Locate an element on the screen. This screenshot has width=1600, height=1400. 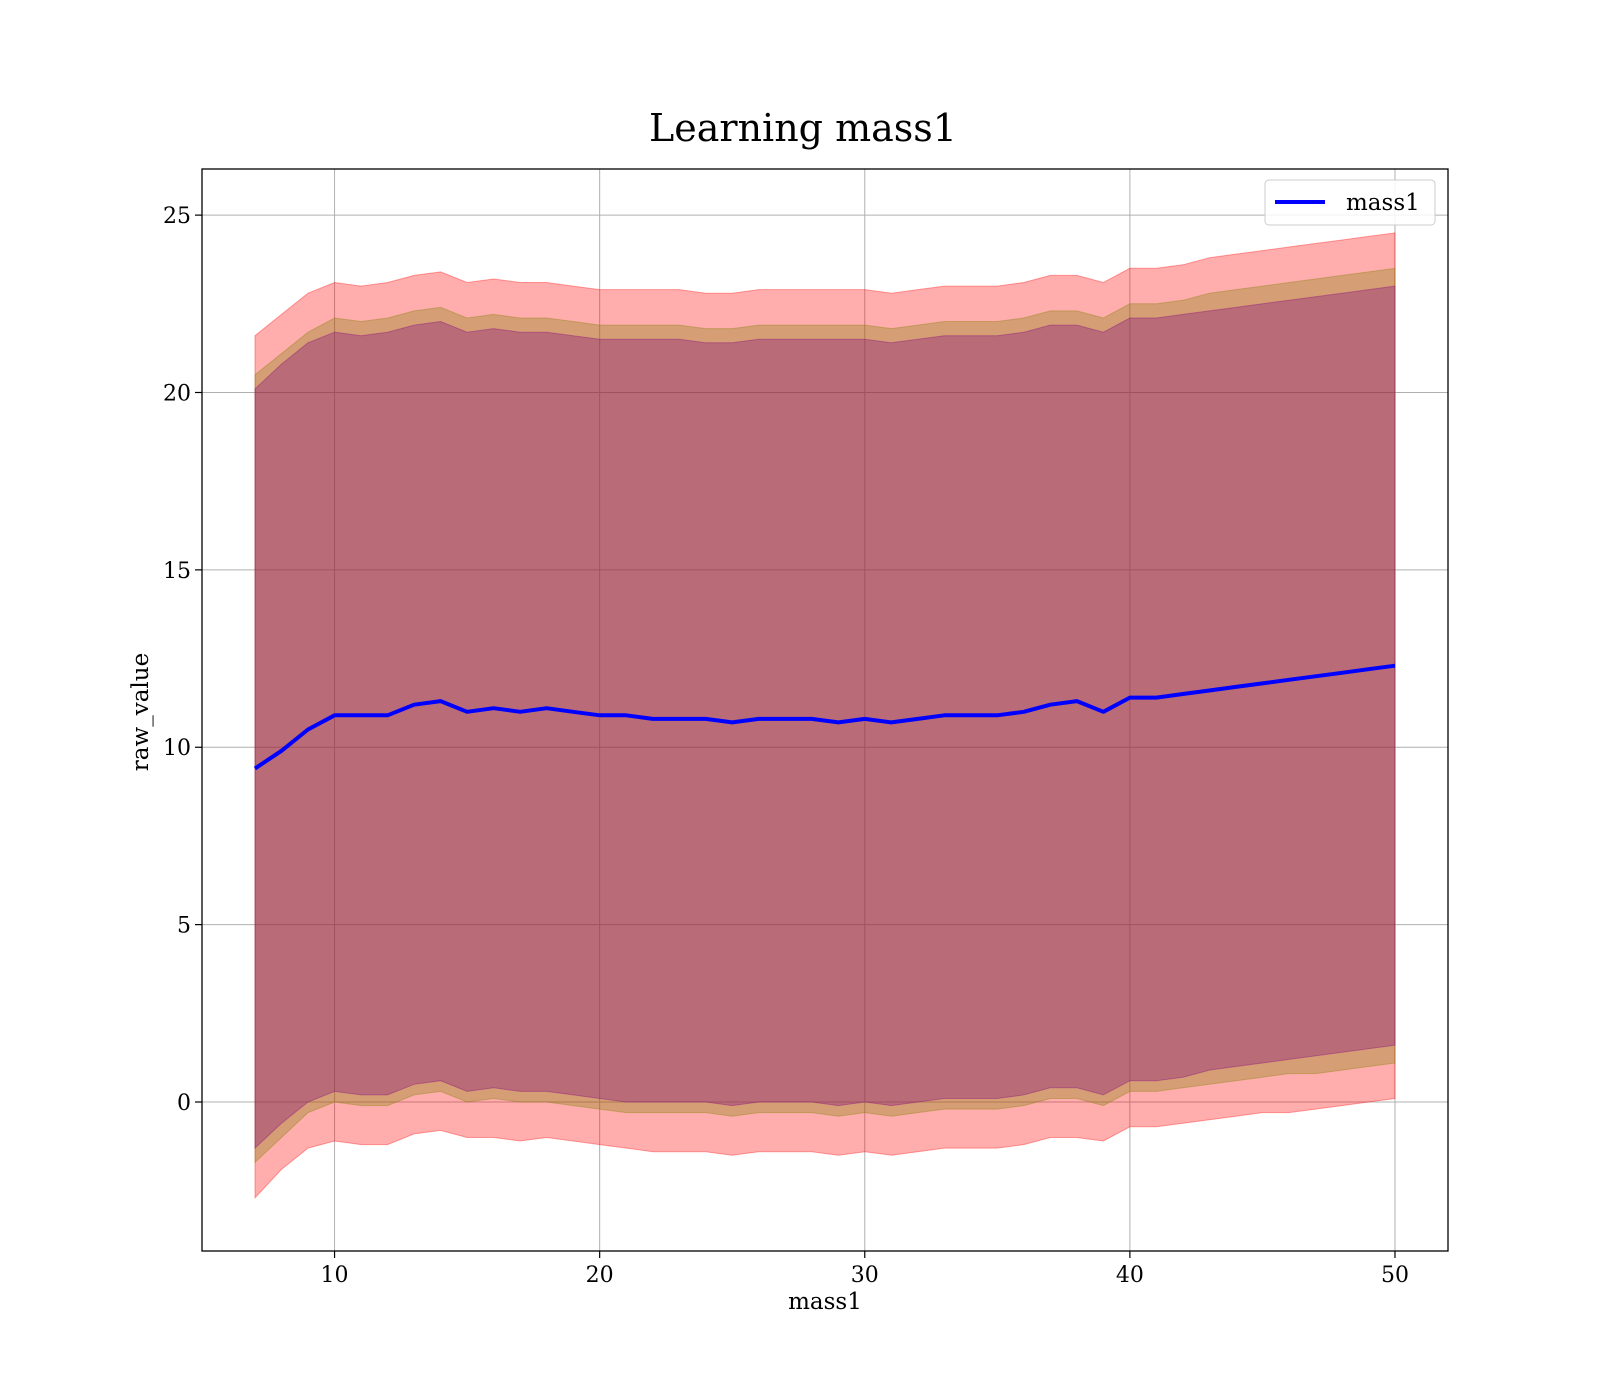
y-tick-label: 15 is located at coordinates (177, 571).